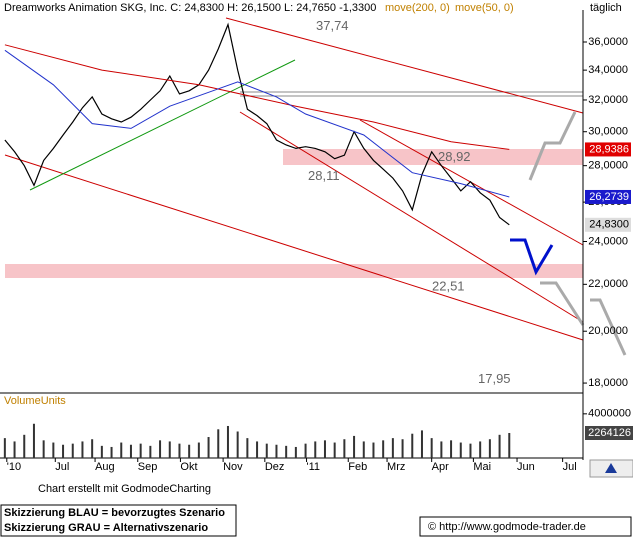  Describe the element at coordinates (507, 527) in the screenshot. I see `copyright: © http://www.godmode-trader.de` at that location.